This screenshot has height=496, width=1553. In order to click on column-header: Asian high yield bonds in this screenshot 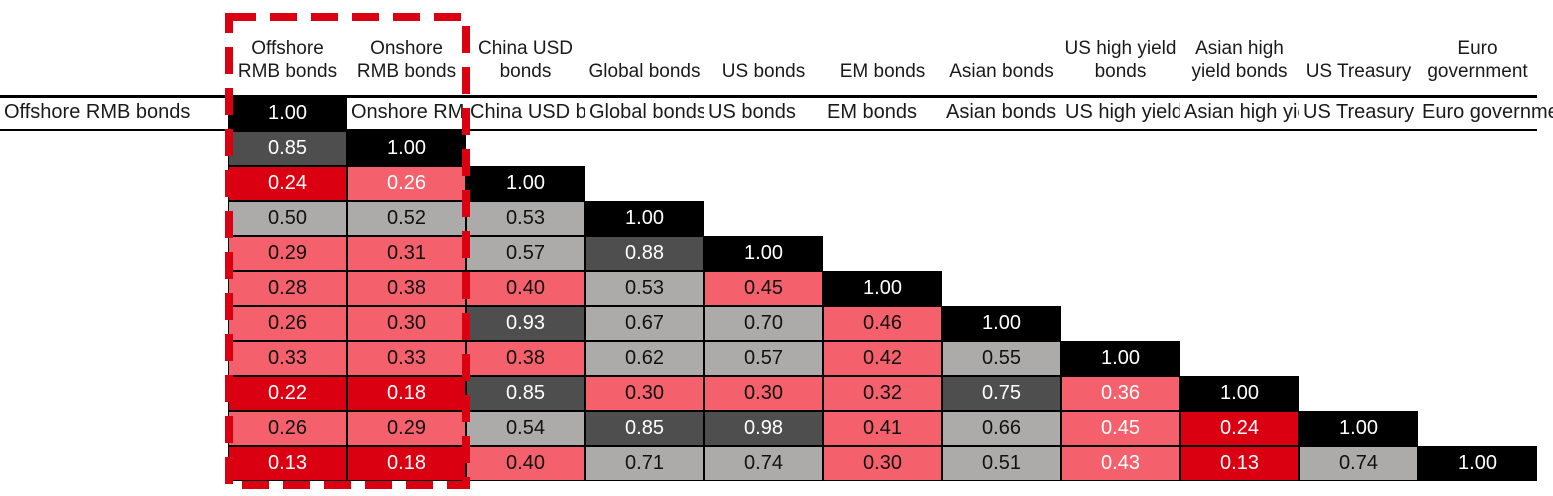, I will do `click(1239, 60)`.